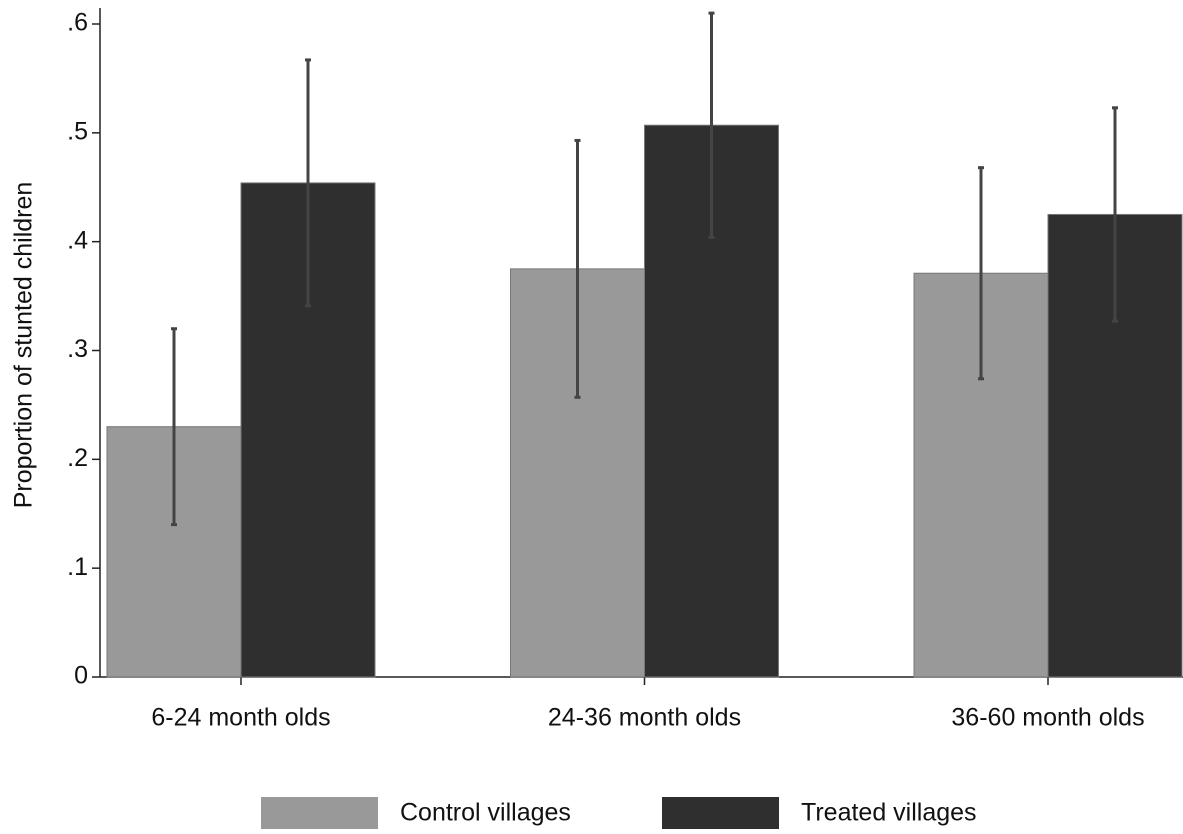 This screenshot has height=834, width=1183. I want to click on y-tick-label: .1, so click(77, 567).